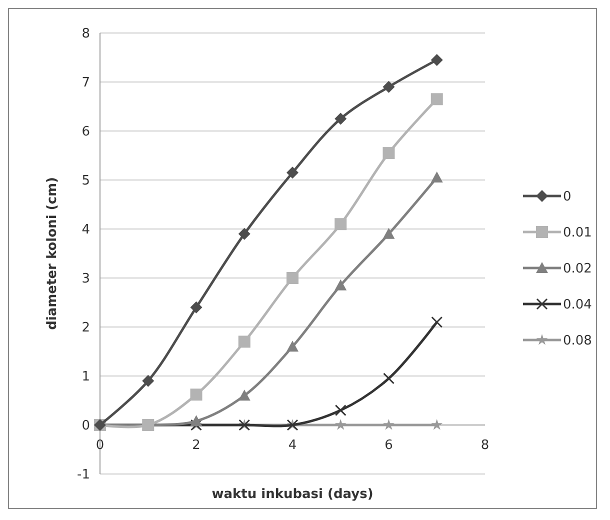 Image resolution: width=610 pixels, height=520 pixels. Describe the element at coordinates (86, 230) in the screenshot. I see `y-tick-label: 4` at that location.